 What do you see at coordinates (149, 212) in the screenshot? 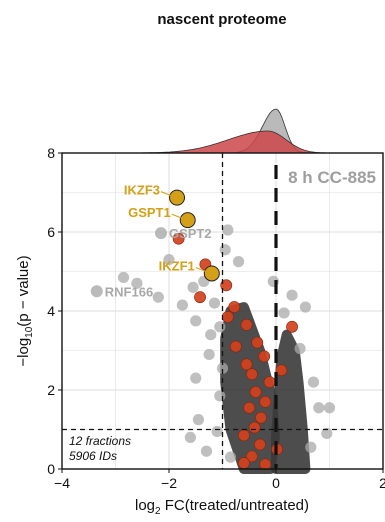
I see `hit-label: GSPT1` at bounding box center [149, 212].